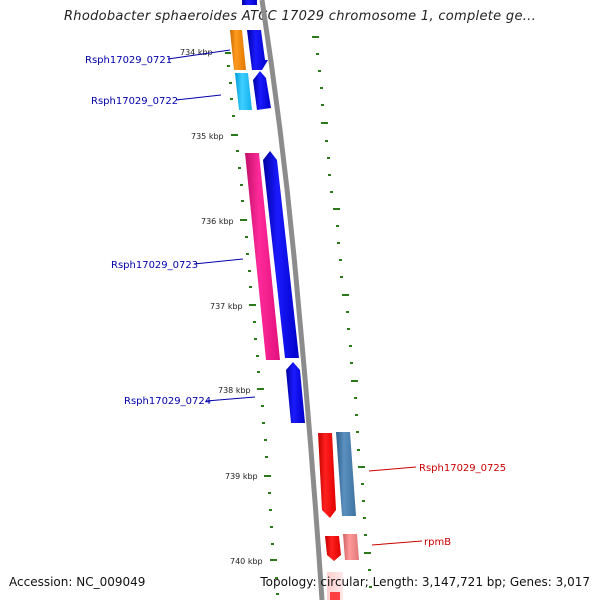 The width and height of the screenshot is (600, 600). What do you see at coordinates (154, 265) in the screenshot?
I see `gene-label-0723: Rsph17029_0723` at bounding box center [154, 265].